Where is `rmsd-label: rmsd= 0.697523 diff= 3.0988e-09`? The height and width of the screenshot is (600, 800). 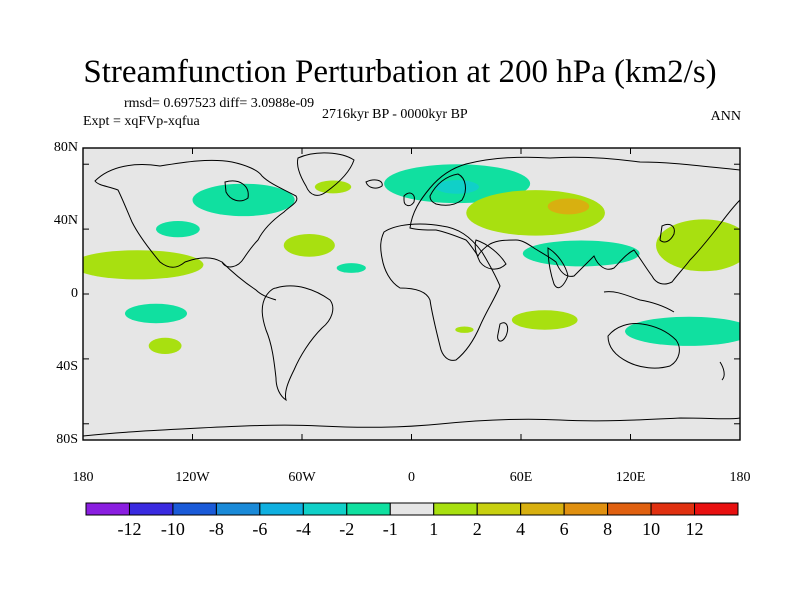
rmsd-label: rmsd= 0.697523 diff= 3.0988e-09 is located at coordinates (219, 103).